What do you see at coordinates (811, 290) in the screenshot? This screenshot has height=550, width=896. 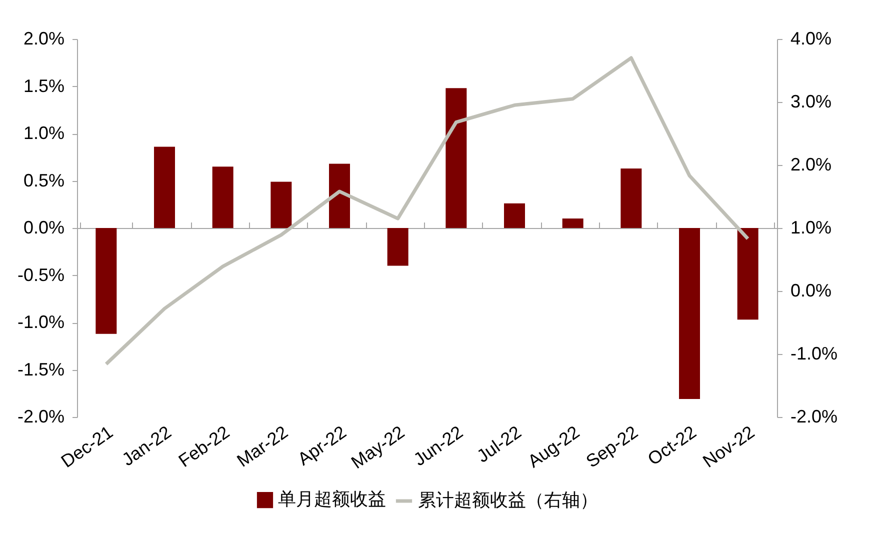 I see `y2-tick-label: 0.0%` at bounding box center [811, 290].